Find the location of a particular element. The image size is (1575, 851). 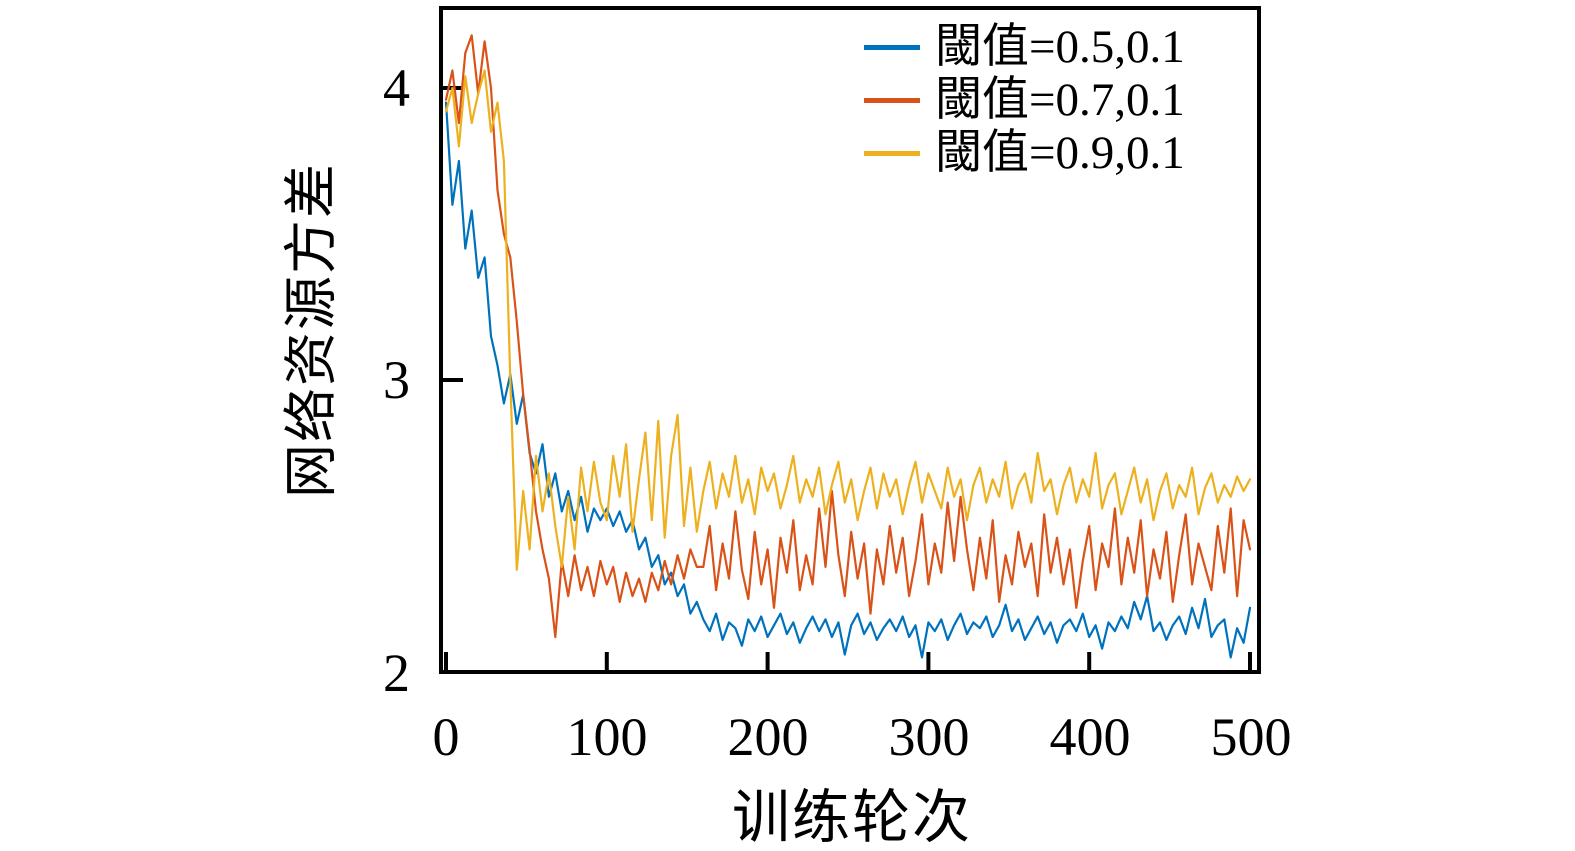

y-tick-label-3: 3 is located at coordinates (396, 380).